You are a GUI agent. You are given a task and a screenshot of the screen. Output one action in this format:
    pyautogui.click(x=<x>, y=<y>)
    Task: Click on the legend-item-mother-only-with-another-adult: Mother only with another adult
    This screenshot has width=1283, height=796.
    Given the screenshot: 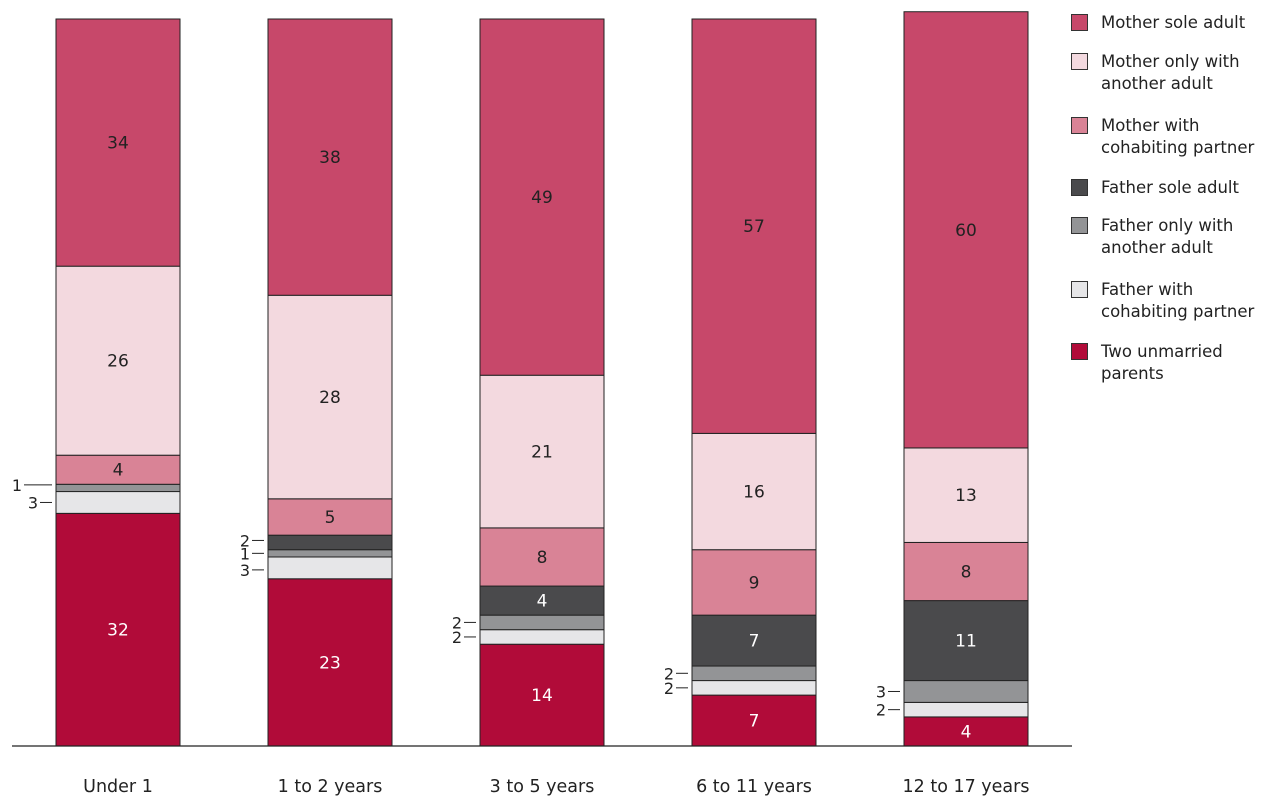 What is the action you would take?
    pyautogui.click(x=1176, y=73)
    